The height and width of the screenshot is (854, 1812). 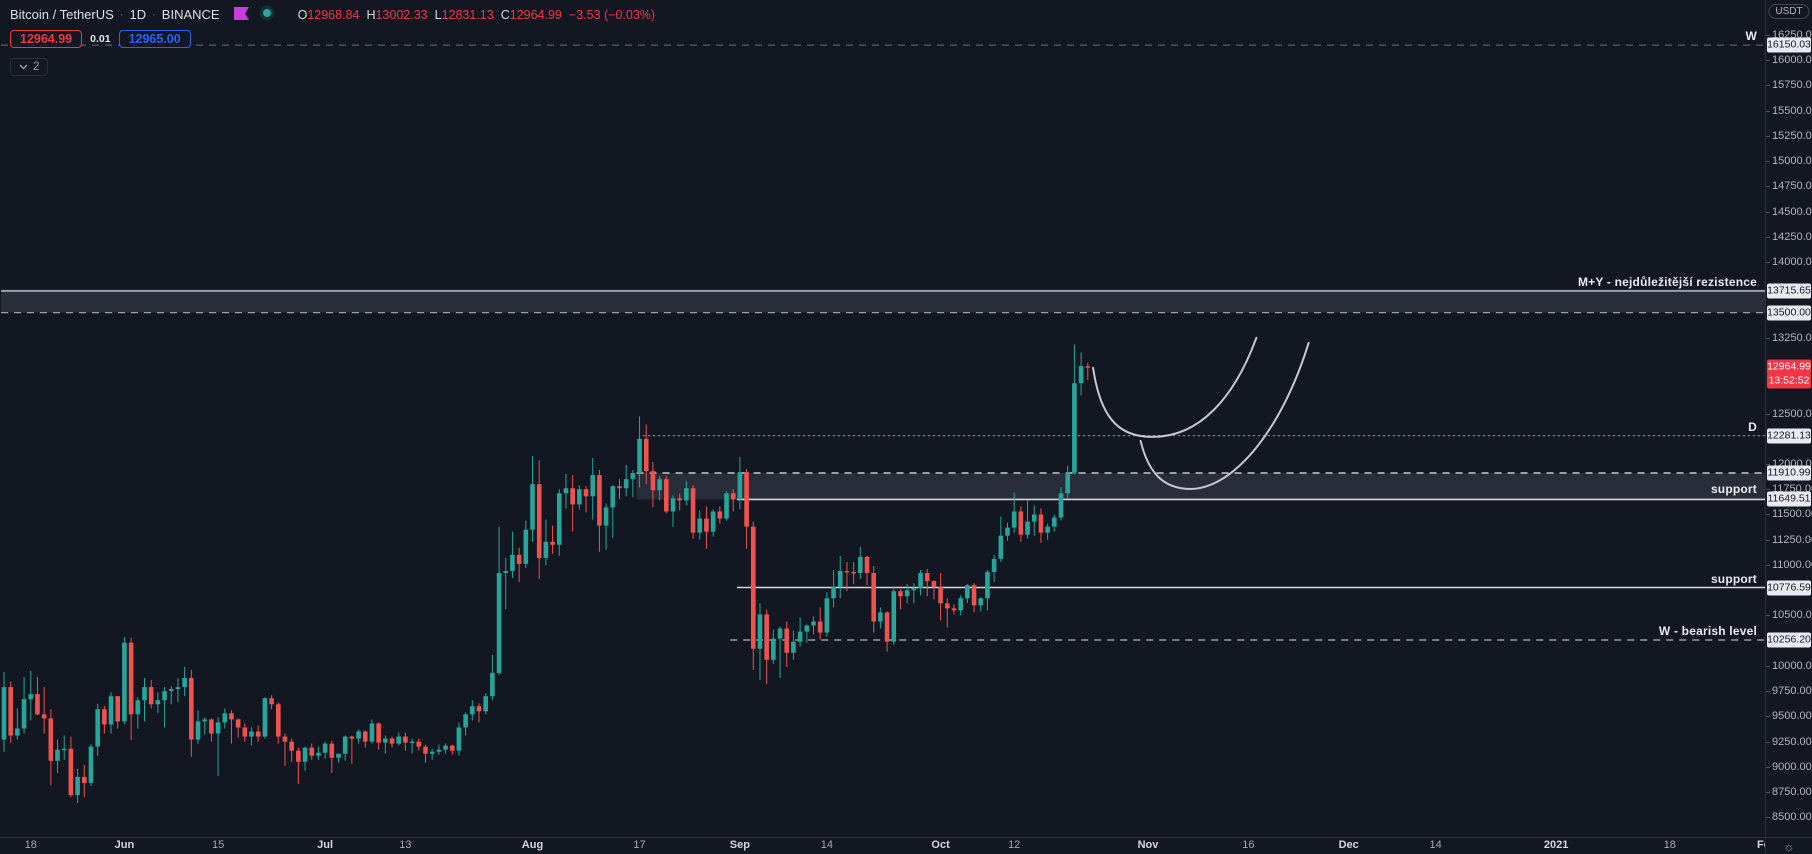 What do you see at coordinates (1789, 473) in the screenshot?
I see `level-price-badge: 11910.99` at bounding box center [1789, 473].